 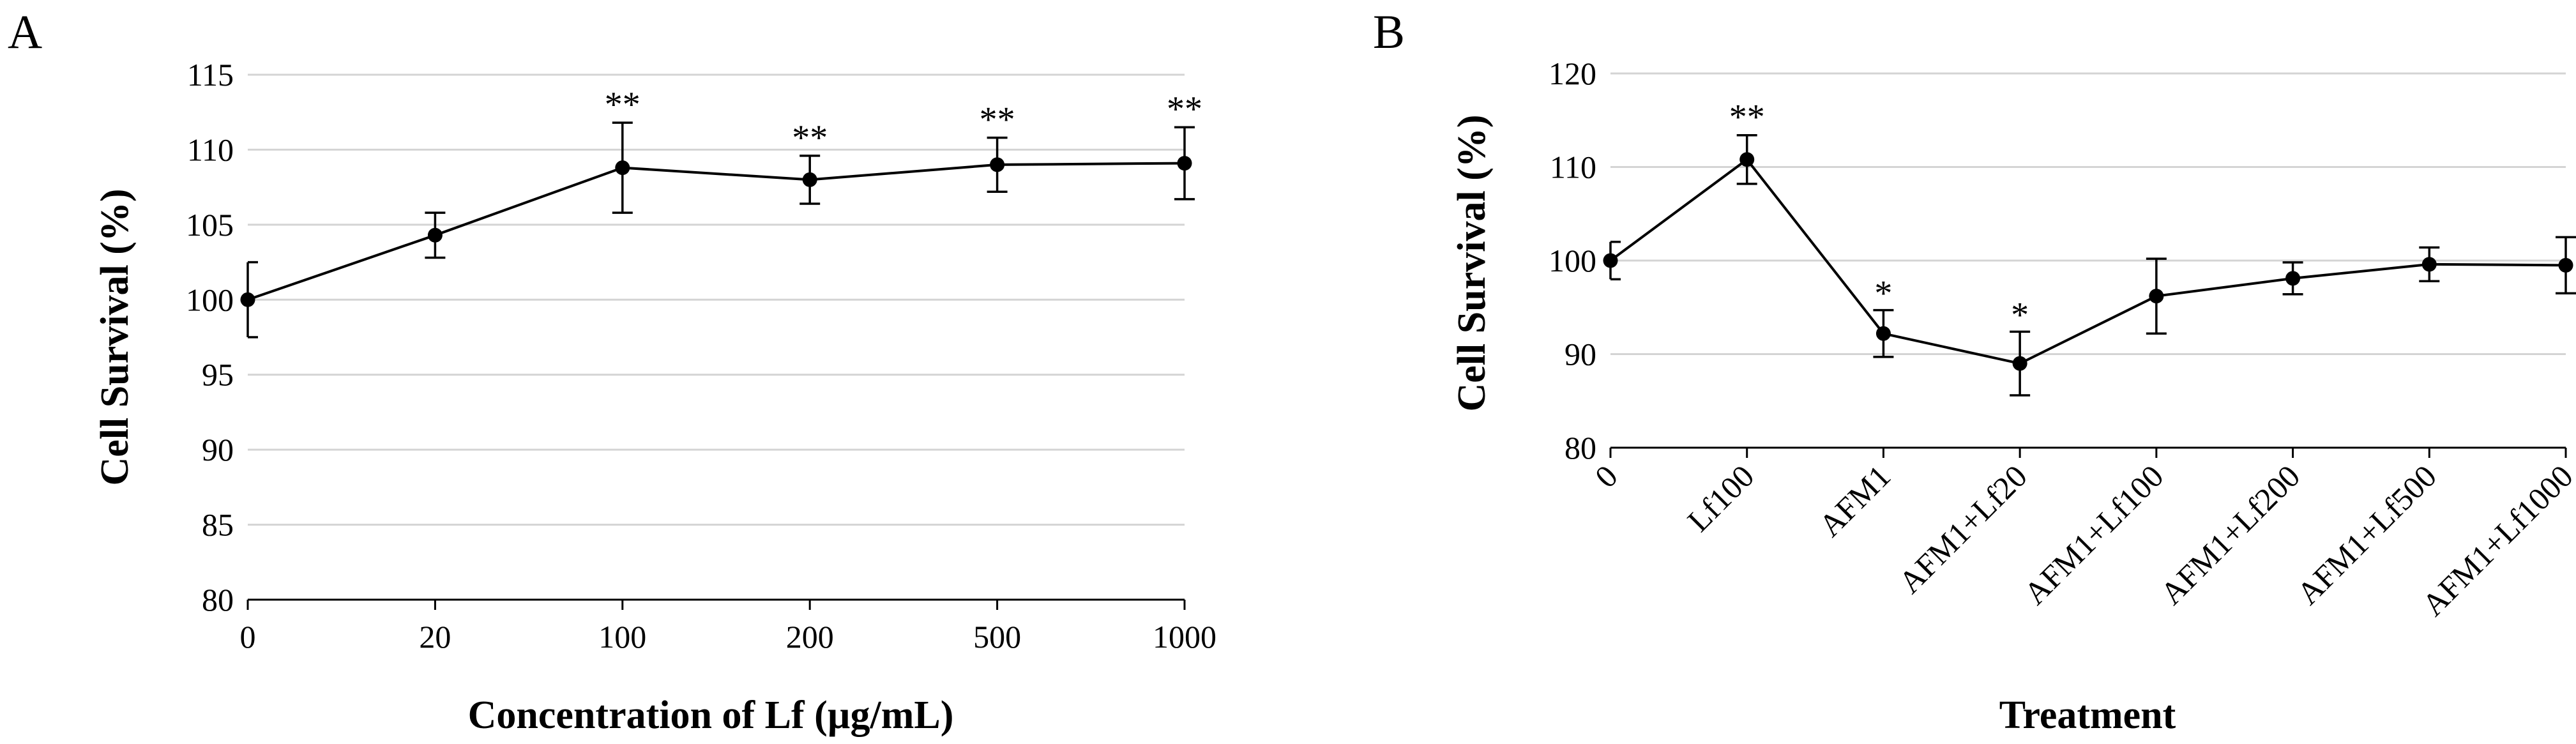 I want to click on panel-b-y-tick-label: 120, so click(x=1573, y=73).